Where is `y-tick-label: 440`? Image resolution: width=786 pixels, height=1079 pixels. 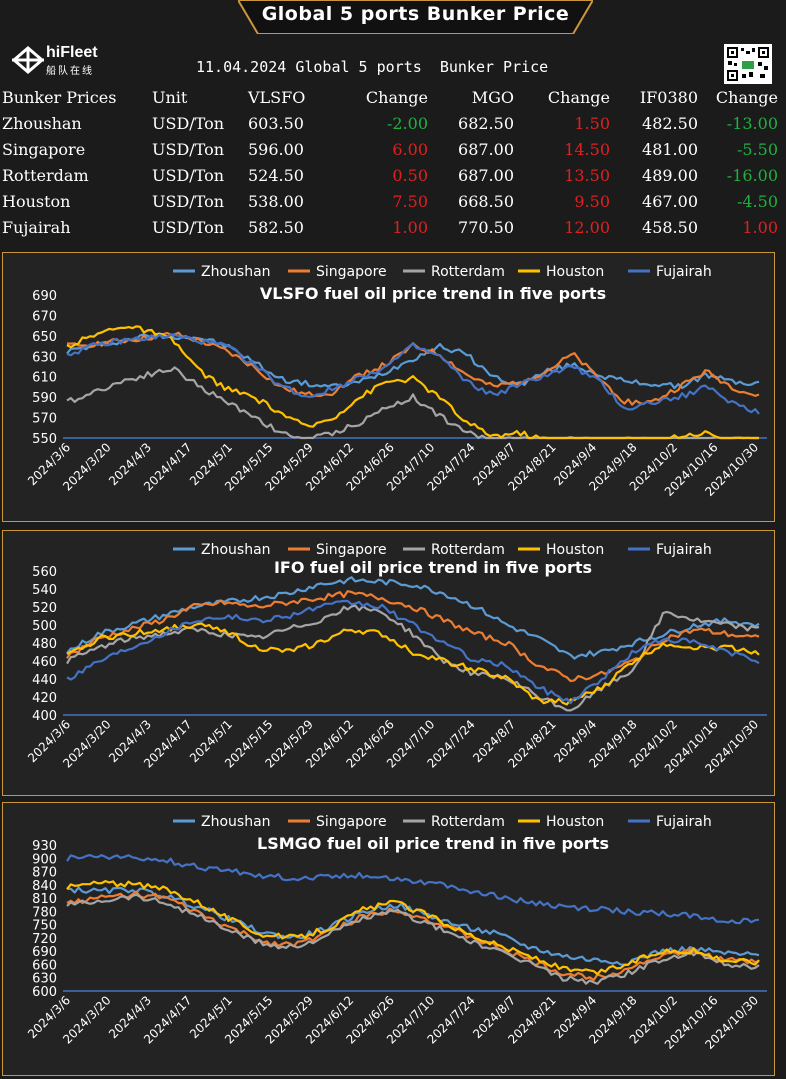
y-tick-label: 440 is located at coordinates (44, 680).